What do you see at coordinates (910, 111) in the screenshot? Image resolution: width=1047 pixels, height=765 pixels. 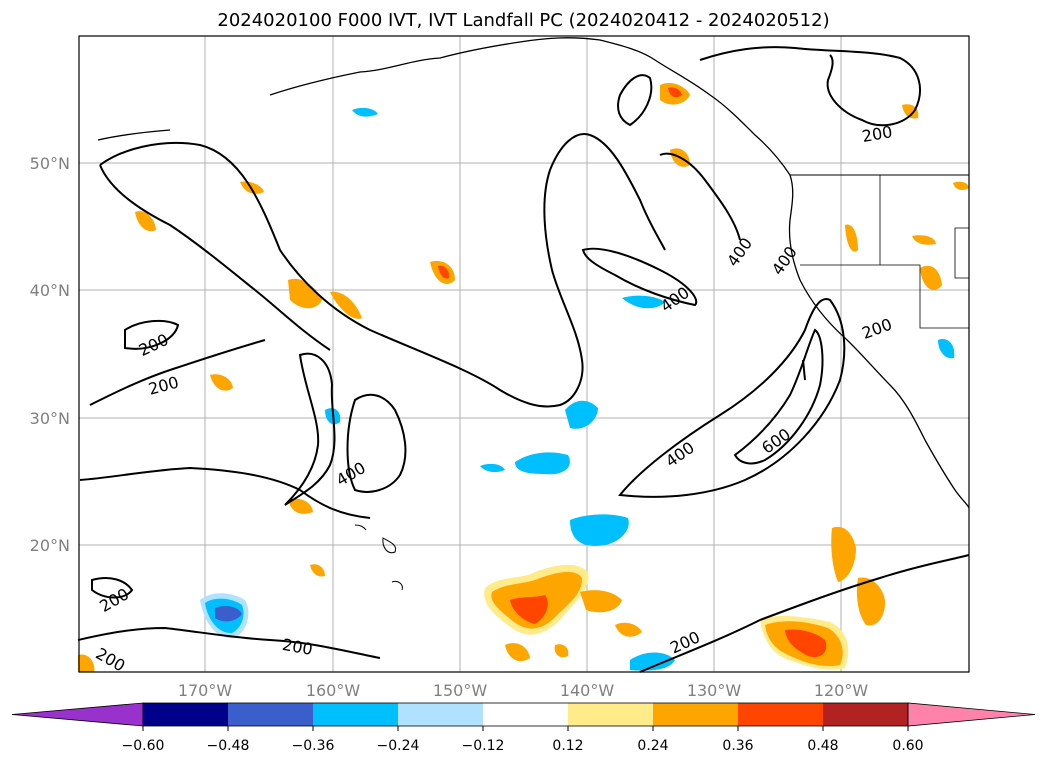 I see `positive-patch-canada` at bounding box center [910, 111].